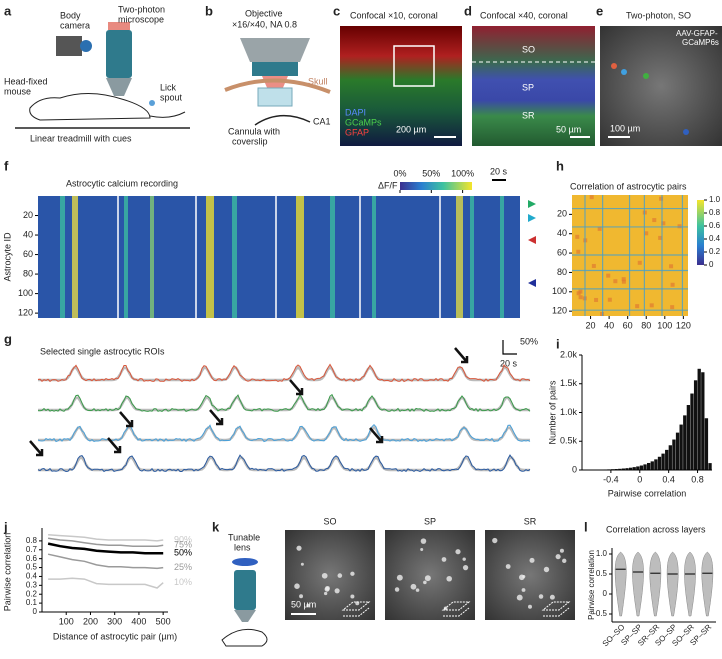  Describe the element at coordinates (436, 186) in the screenshot. I see `colorbar` at that location.